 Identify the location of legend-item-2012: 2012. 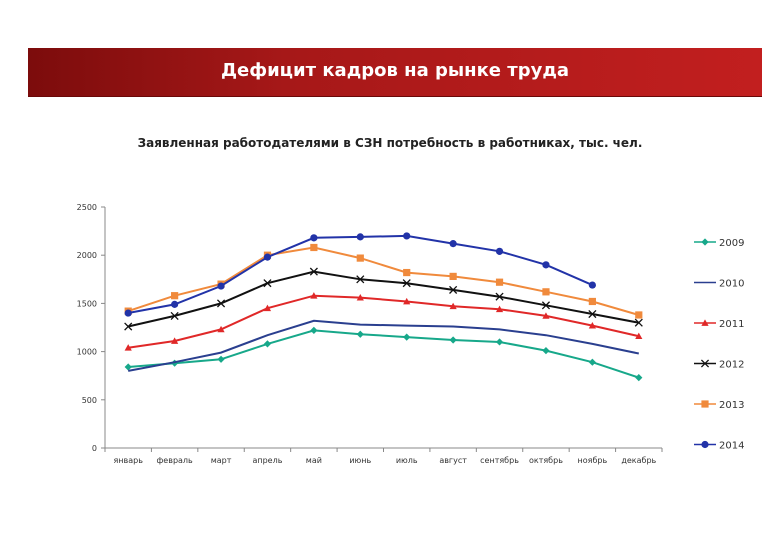
(719, 365).